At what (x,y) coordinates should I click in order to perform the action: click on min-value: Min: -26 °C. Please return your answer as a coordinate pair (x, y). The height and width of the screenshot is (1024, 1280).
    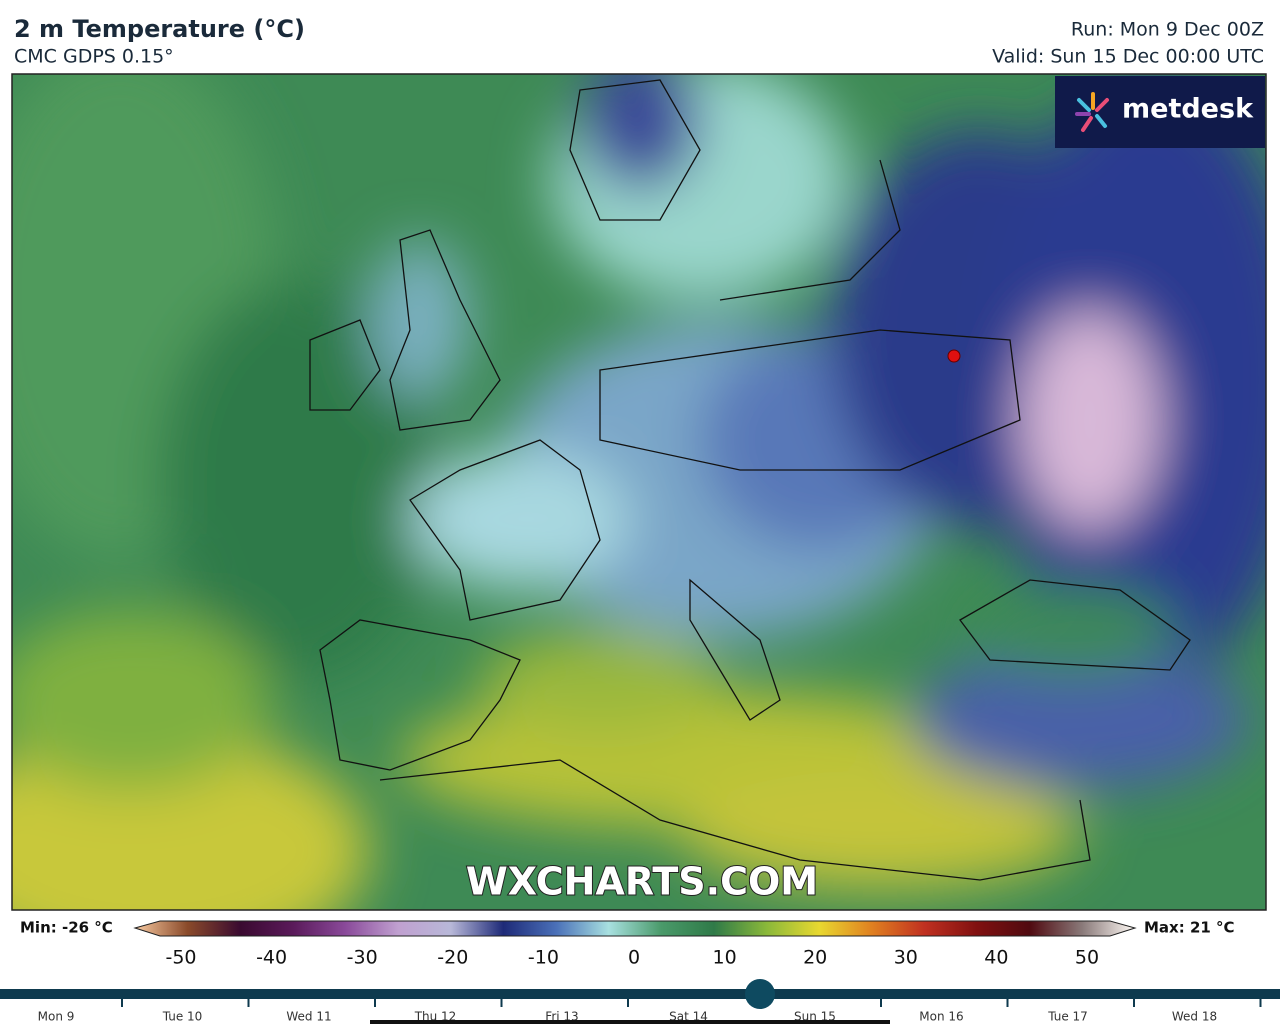
    Looking at the image, I should click on (66, 928).